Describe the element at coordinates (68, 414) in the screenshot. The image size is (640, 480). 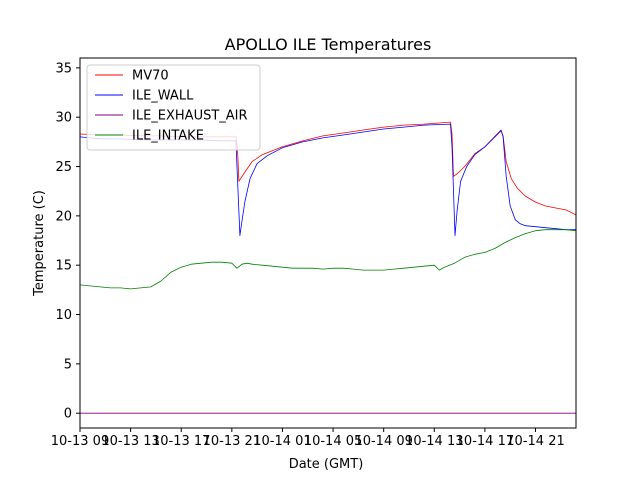
I see `y-tick-label: 0` at that location.